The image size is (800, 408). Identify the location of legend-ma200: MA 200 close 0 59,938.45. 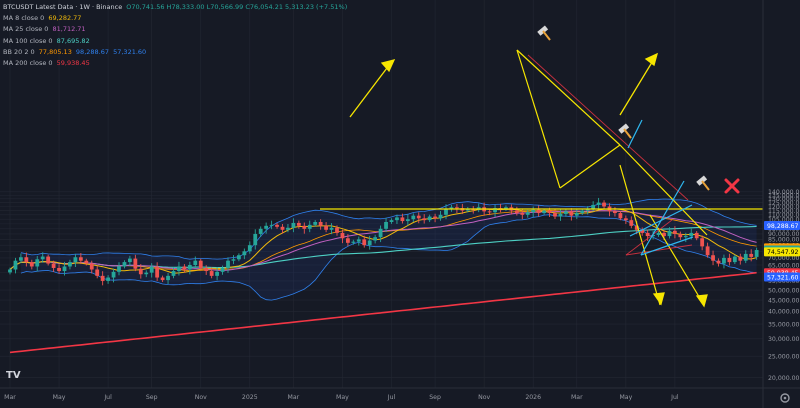
(175, 63).